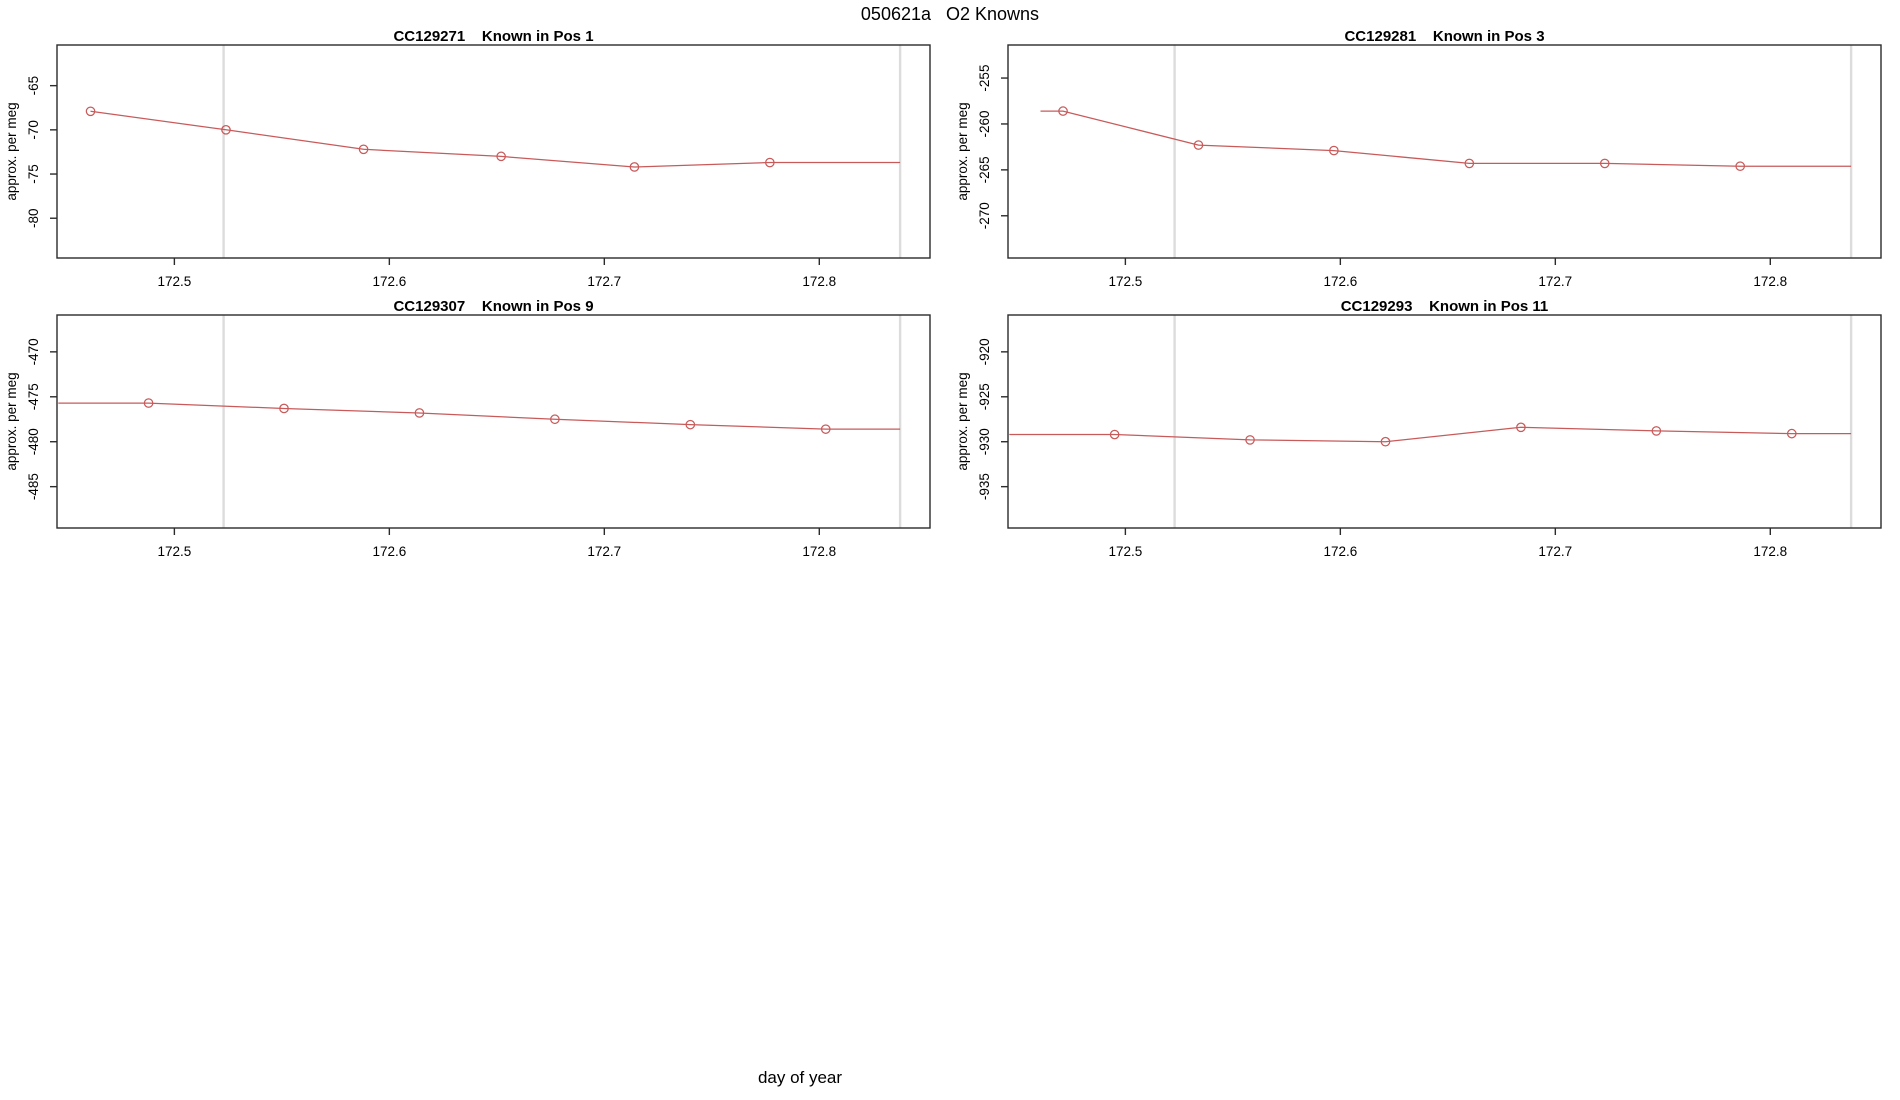 The height and width of the screenshot is (1100, 1900). What do you see at coordinates (33, 441) in the screenshot?
I see `svg-text: -480` at bounding box center [33, 441].